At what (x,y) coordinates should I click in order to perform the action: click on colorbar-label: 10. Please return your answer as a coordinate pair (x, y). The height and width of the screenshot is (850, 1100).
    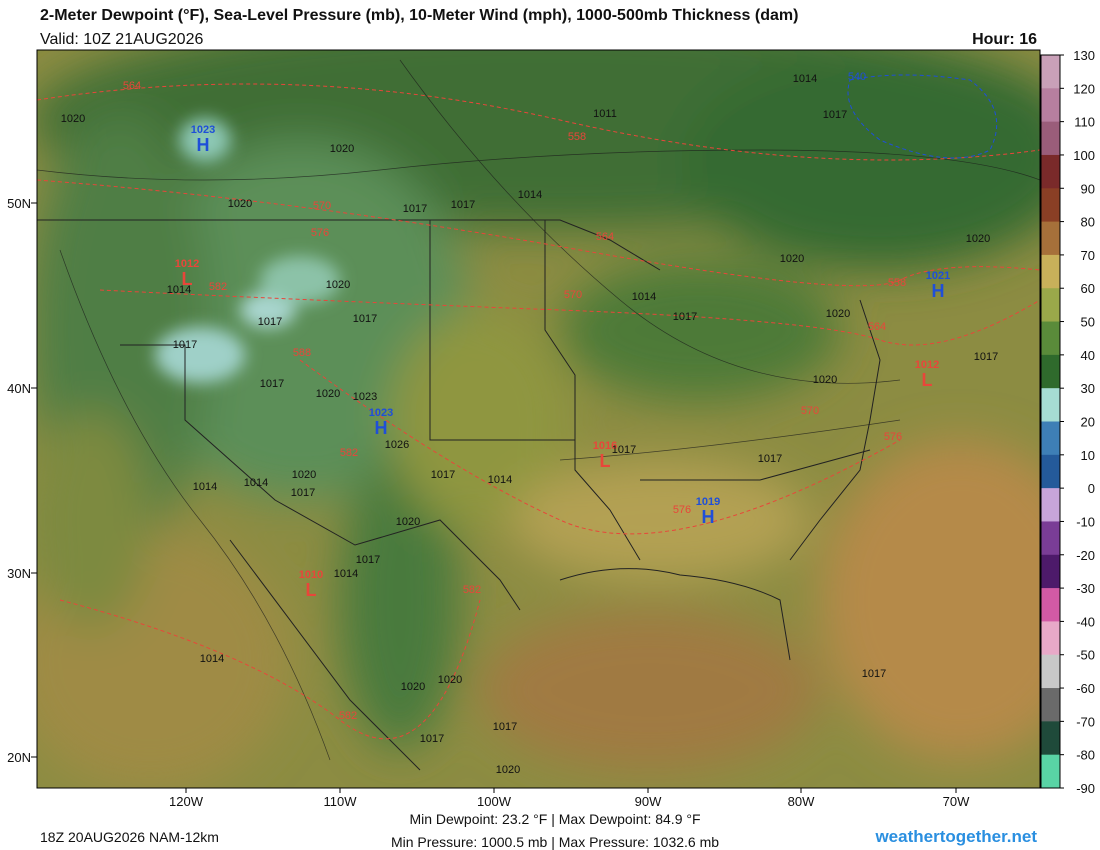
    Looking at the image, I should click on (1088, 455).